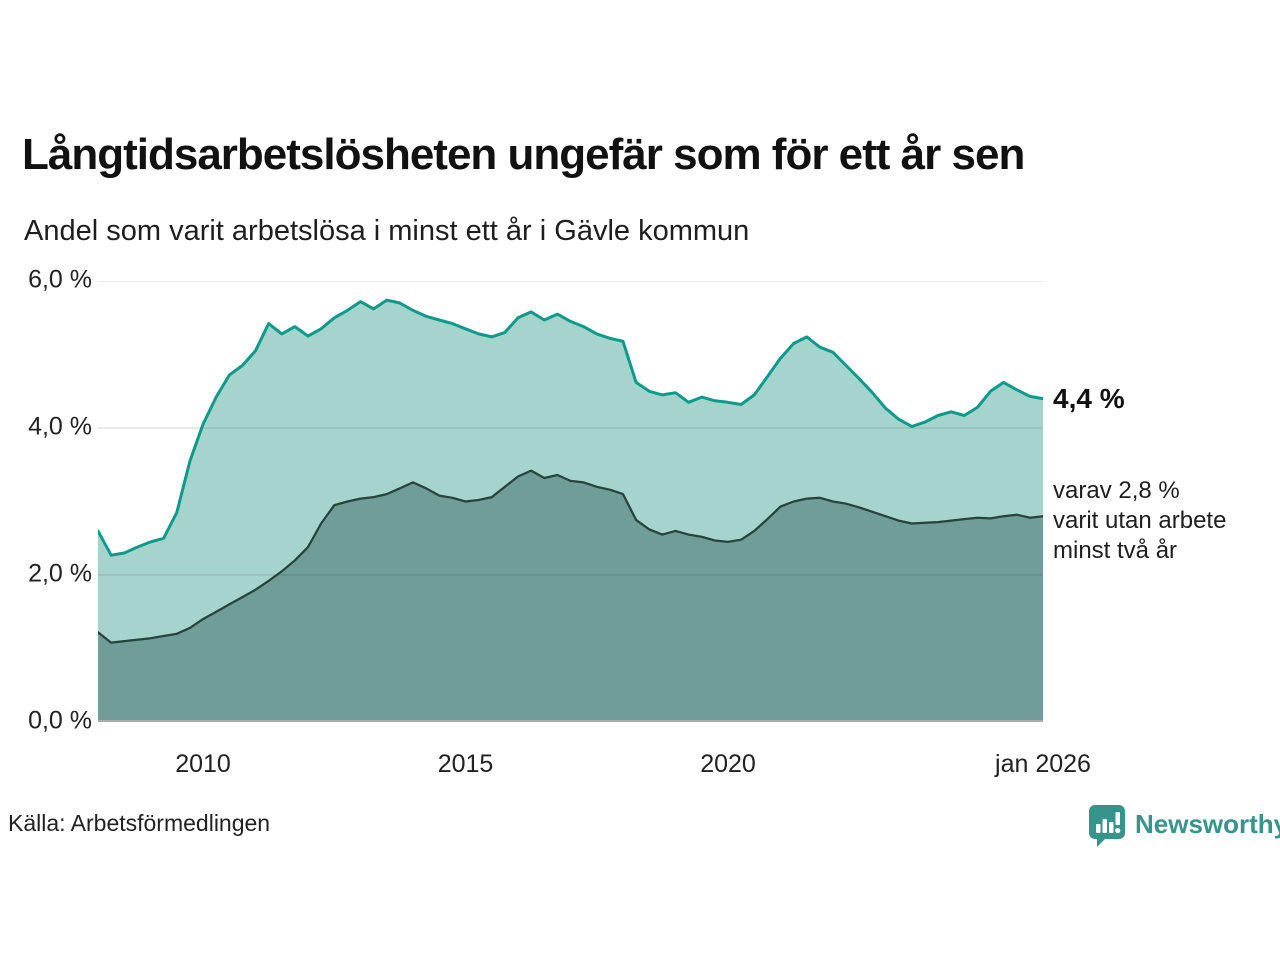  What do you see at coordinates (1115, 550) in the screenshot?
I see `secondary-annotation-line: minst två år` at bounding box center [1115, 550].